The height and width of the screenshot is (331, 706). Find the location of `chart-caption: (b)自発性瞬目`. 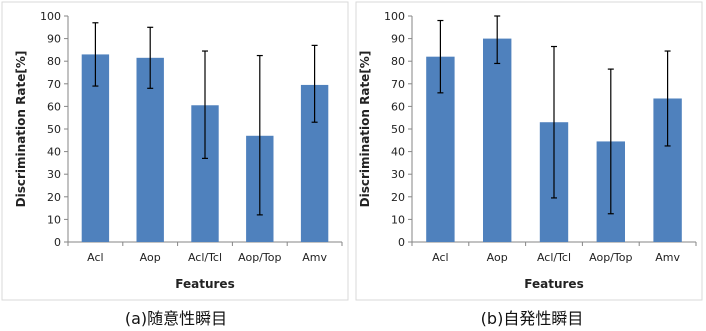

chart-caption: (b)自発性瞬目 is located at coordinates (532, 318).